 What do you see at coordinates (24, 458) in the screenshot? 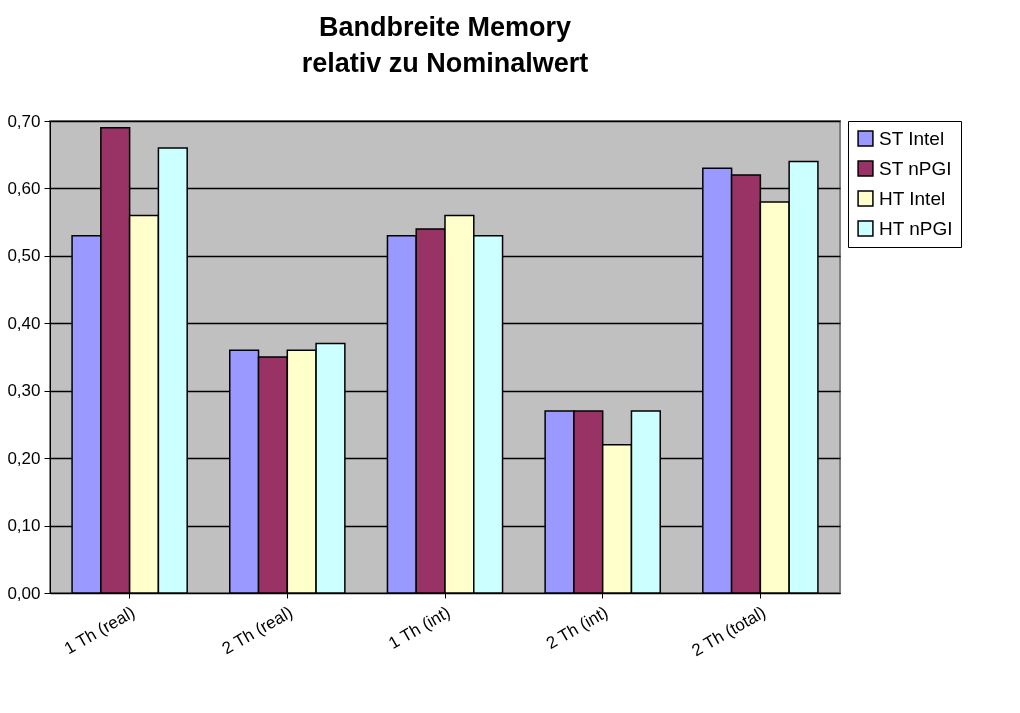
I see `y-tick-label: 0,20` at bounding box center [24, 458].